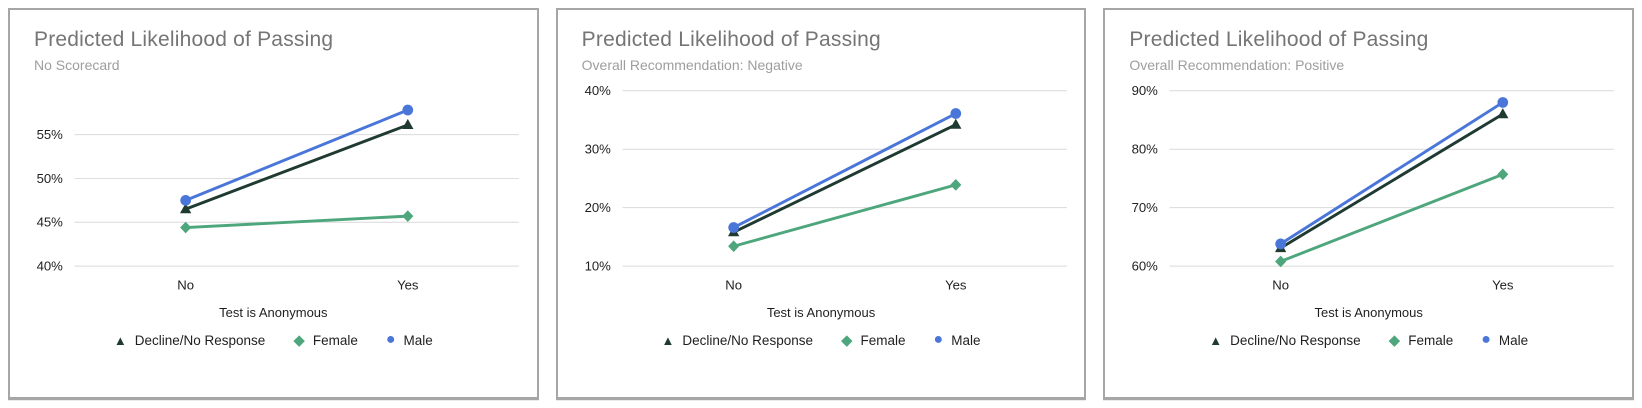  I want to click on y-tick-label: 10%, so click(597, 266).